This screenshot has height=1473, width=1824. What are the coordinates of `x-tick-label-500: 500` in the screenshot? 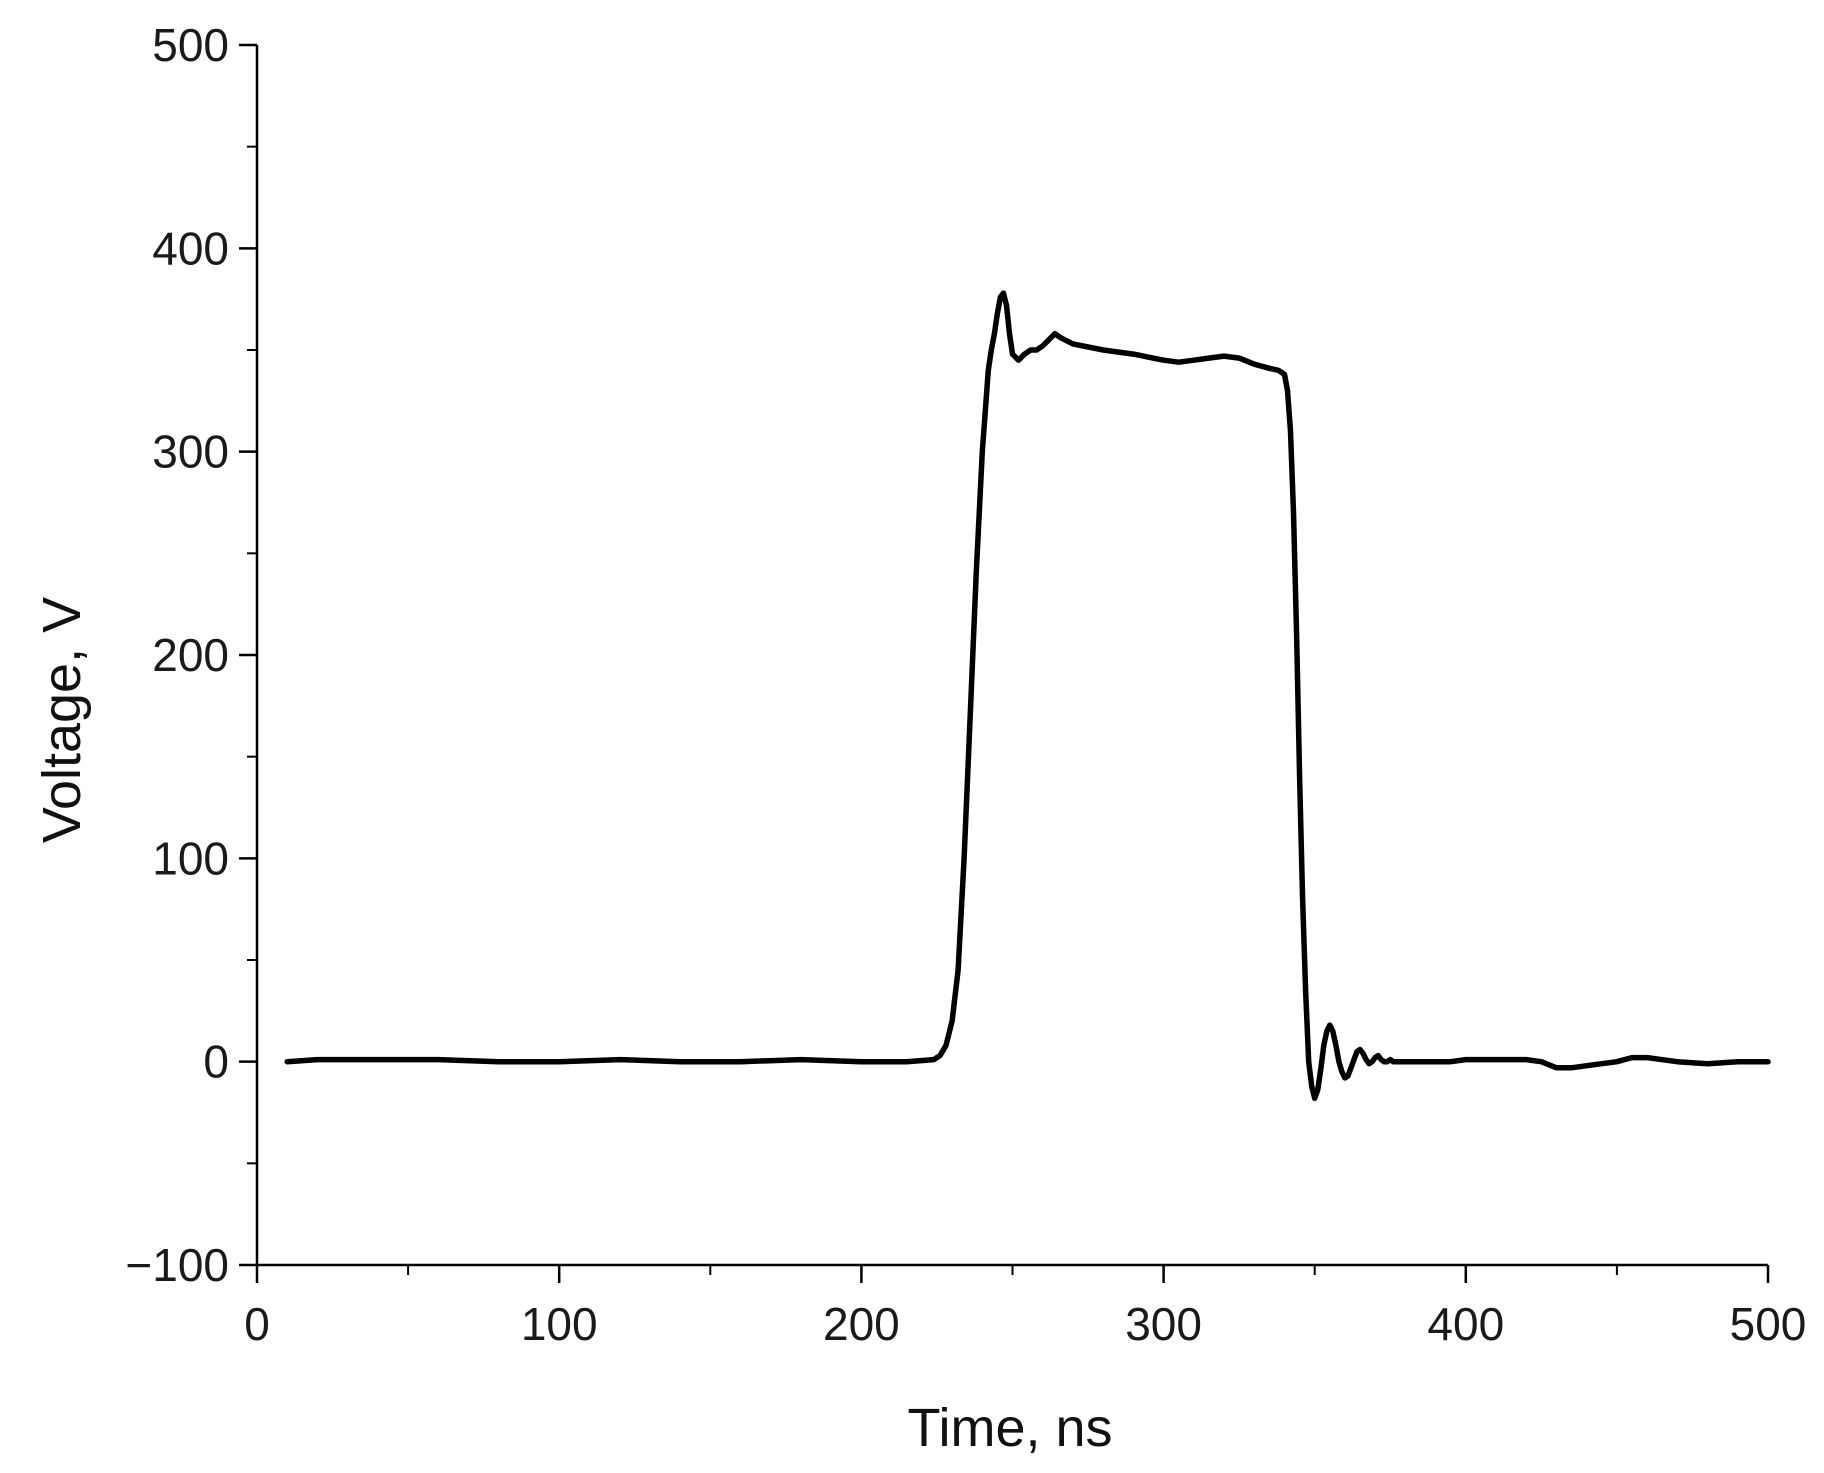 It's located at (1768, 1324).